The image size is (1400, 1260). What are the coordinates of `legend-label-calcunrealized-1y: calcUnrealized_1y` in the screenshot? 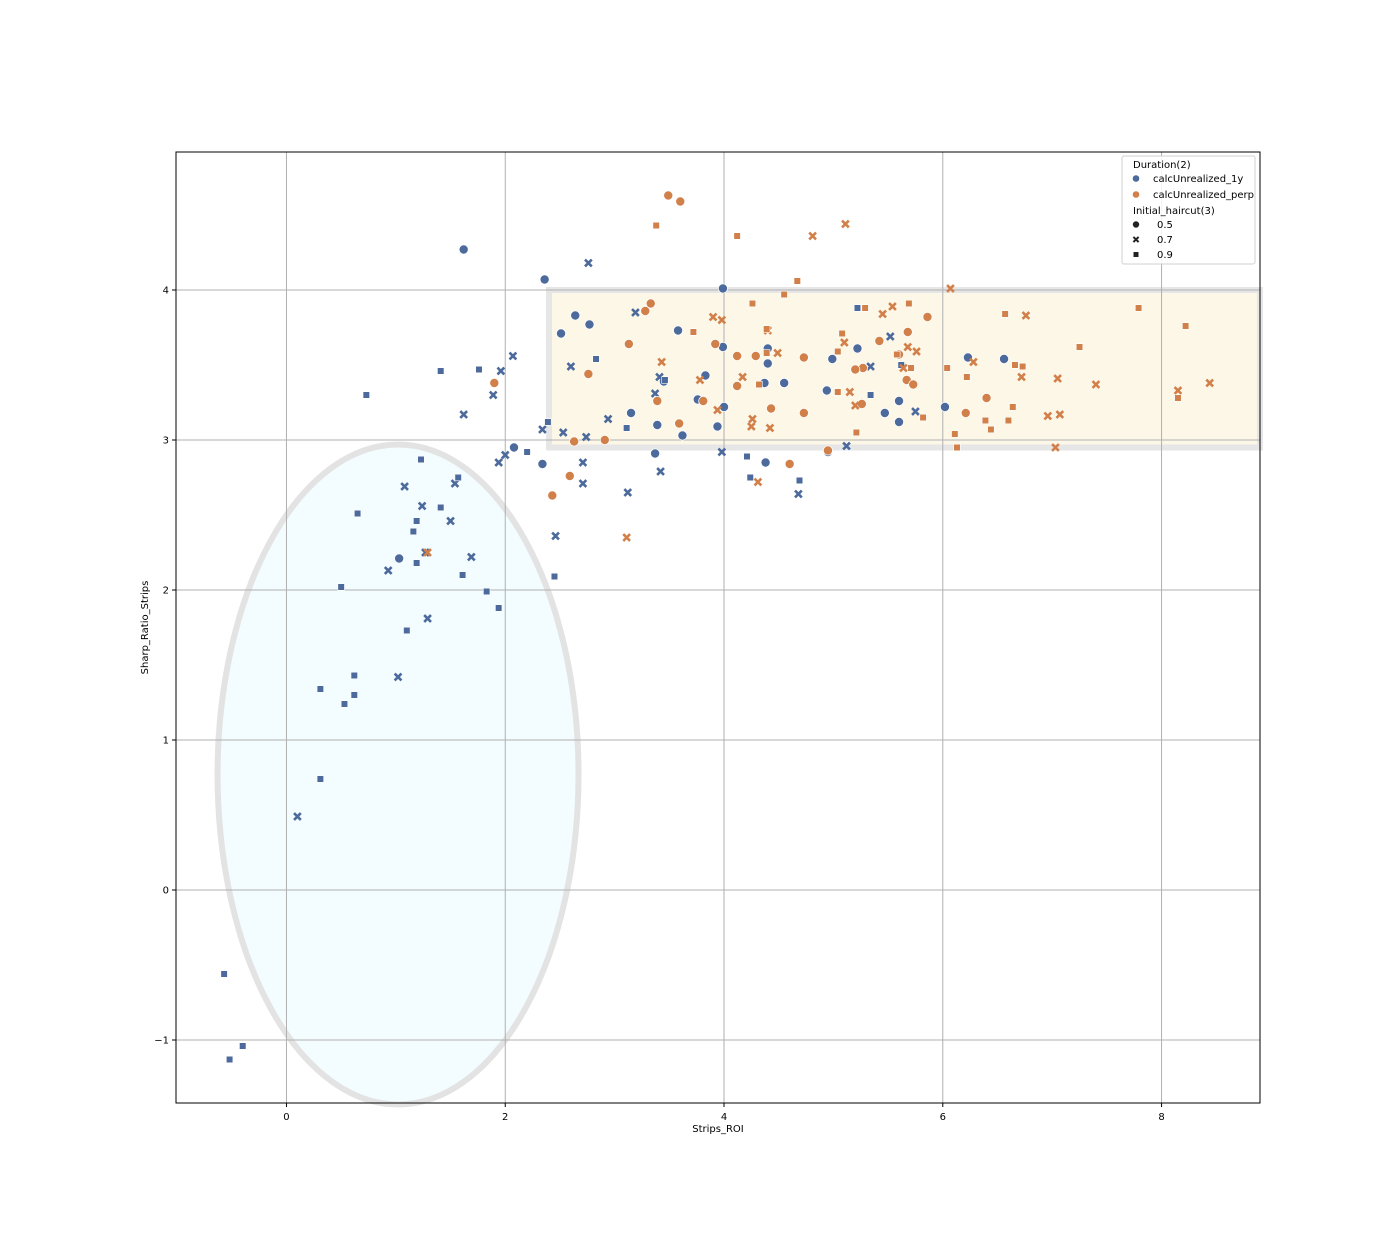 It's located at (1198, 179).